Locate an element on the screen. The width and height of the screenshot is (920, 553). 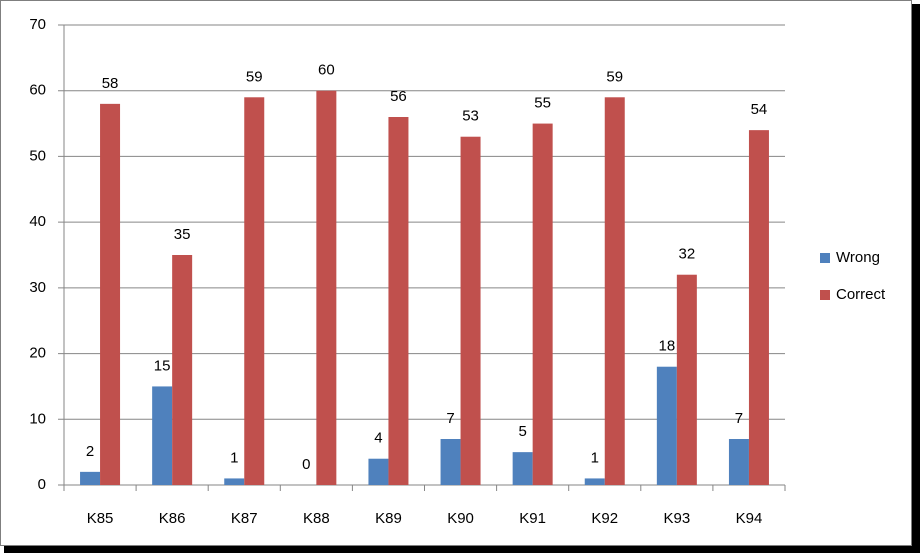
data-label: 5 is located at coordinates (522, 431).